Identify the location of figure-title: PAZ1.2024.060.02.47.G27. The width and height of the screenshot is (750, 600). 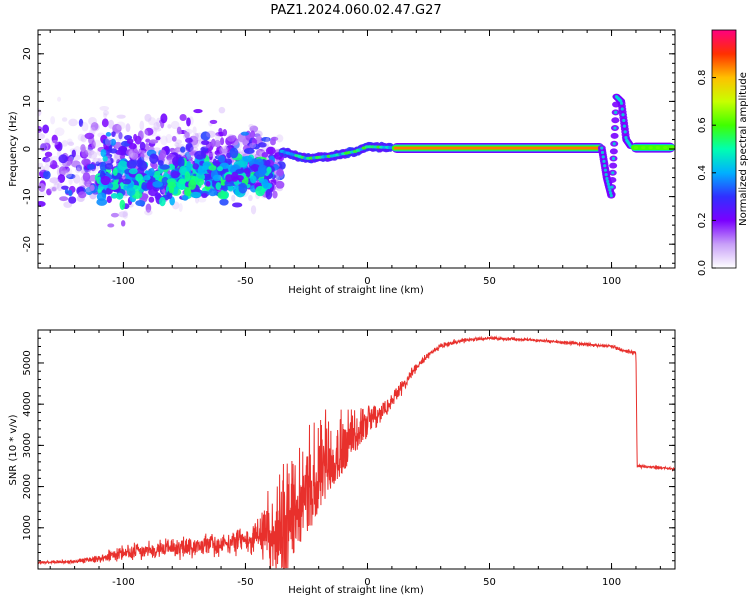
(355, 10).